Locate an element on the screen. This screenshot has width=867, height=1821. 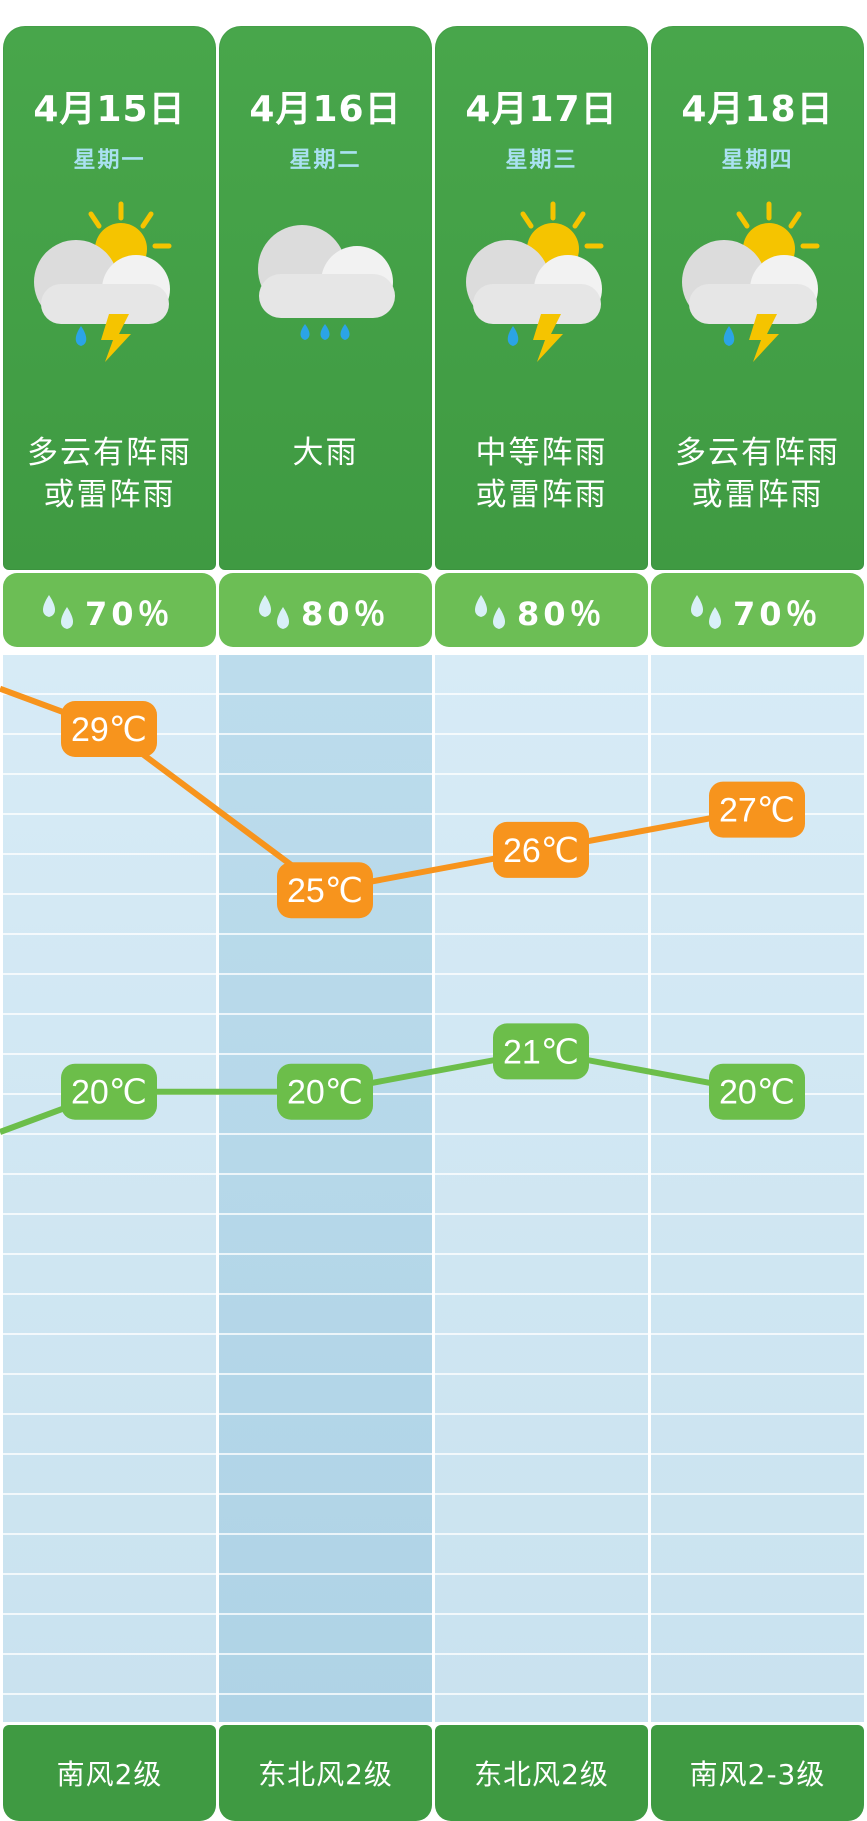
day-header: 4月18日 星期四 多云有阵雨 或雷阵雨 is located at coordinates (757, 298).